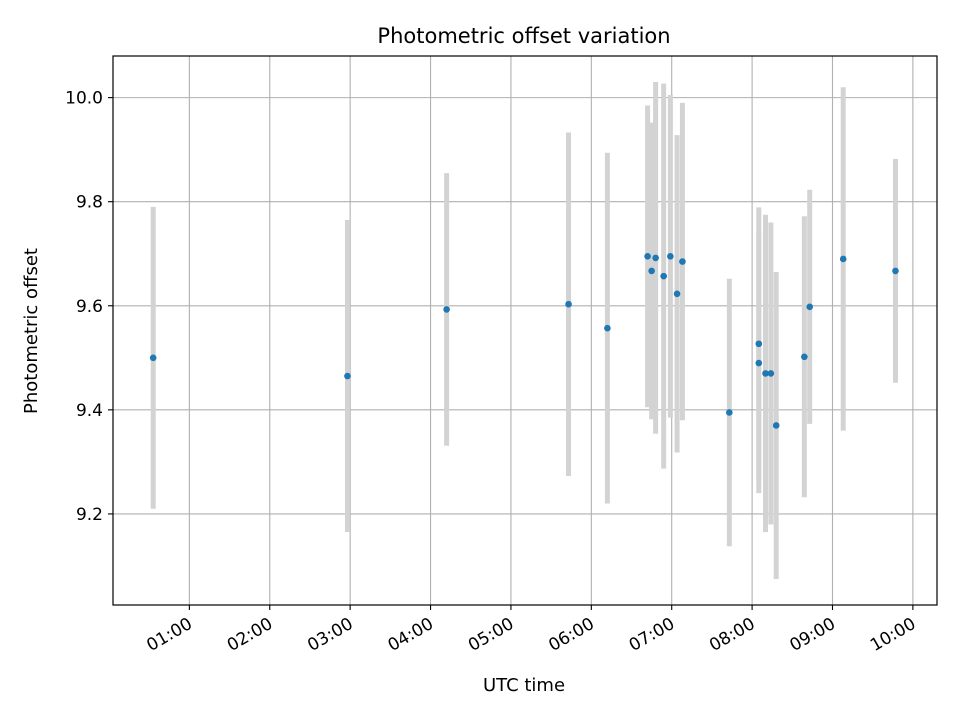 This screenshot has height=724, width=960. I want to click on y-tick-label: 9.2, so click(89, 515).